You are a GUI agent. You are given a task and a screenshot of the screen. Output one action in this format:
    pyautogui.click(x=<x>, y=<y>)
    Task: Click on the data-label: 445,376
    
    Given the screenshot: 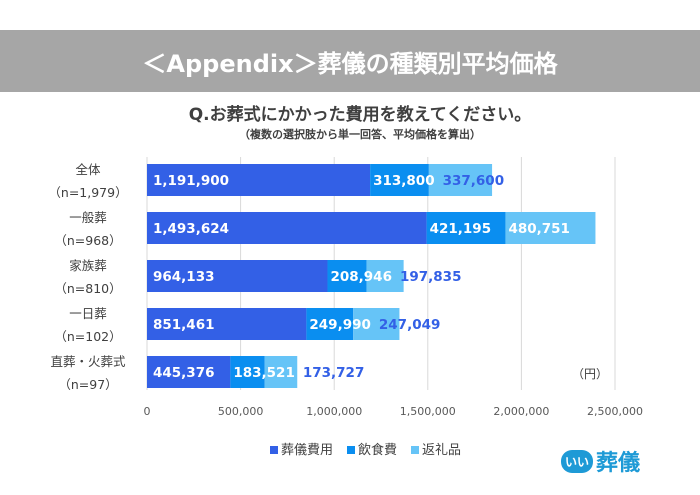 What is the action you would take?
    pyautogui.click(x=184, y=373)
    